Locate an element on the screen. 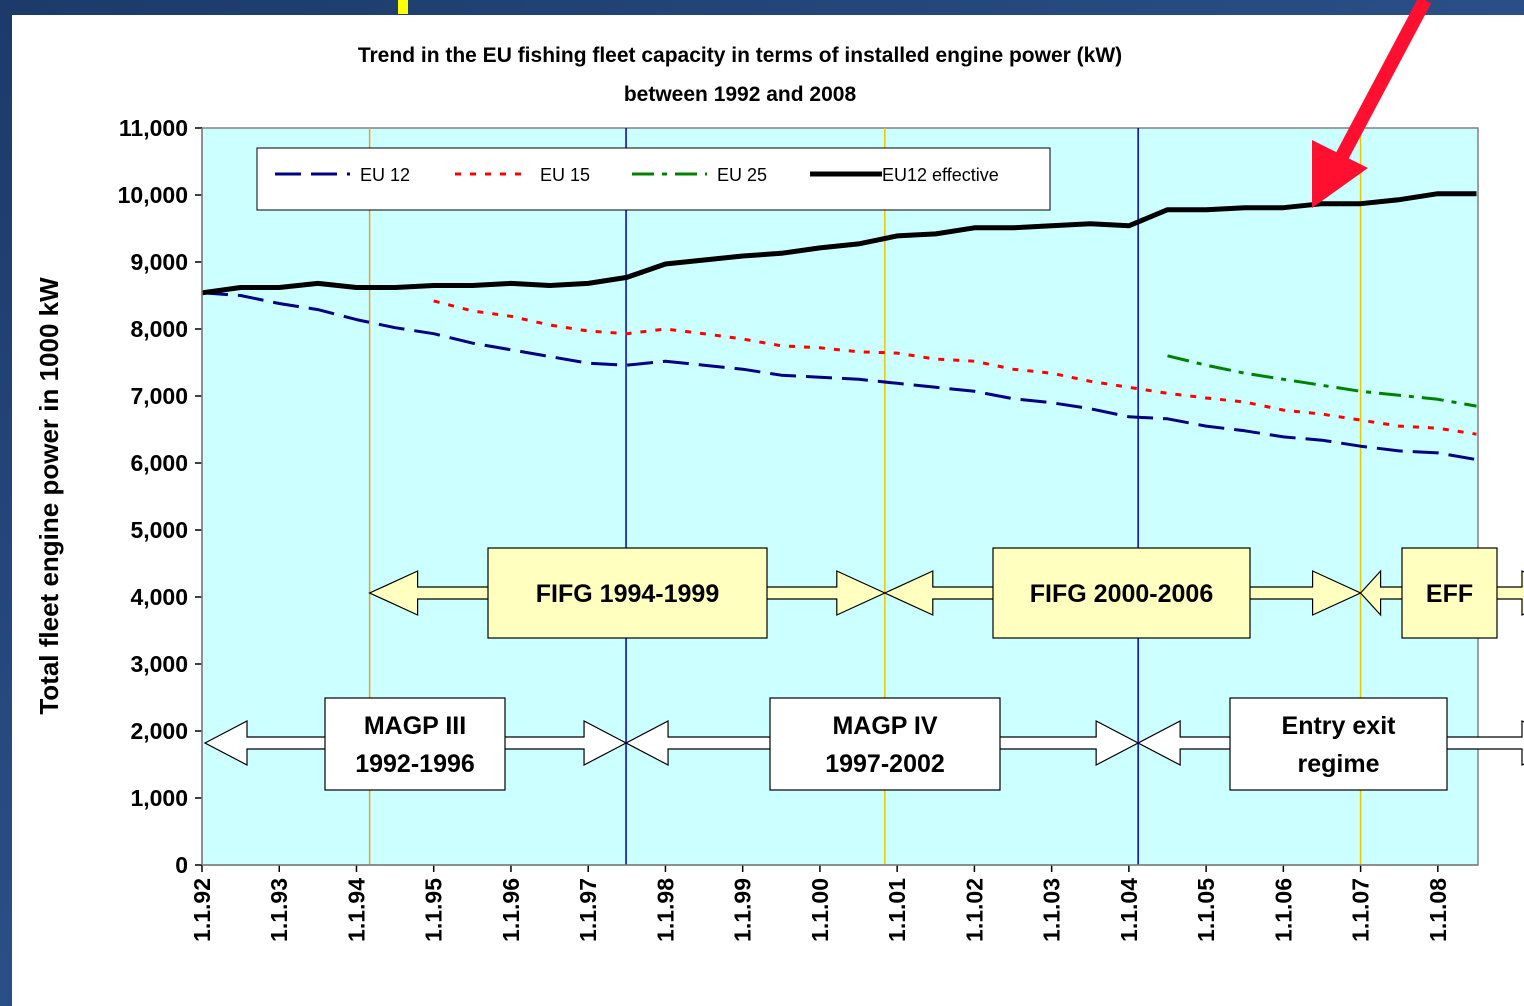  y-tick-label: 0 is located at coordinates (181, 865).